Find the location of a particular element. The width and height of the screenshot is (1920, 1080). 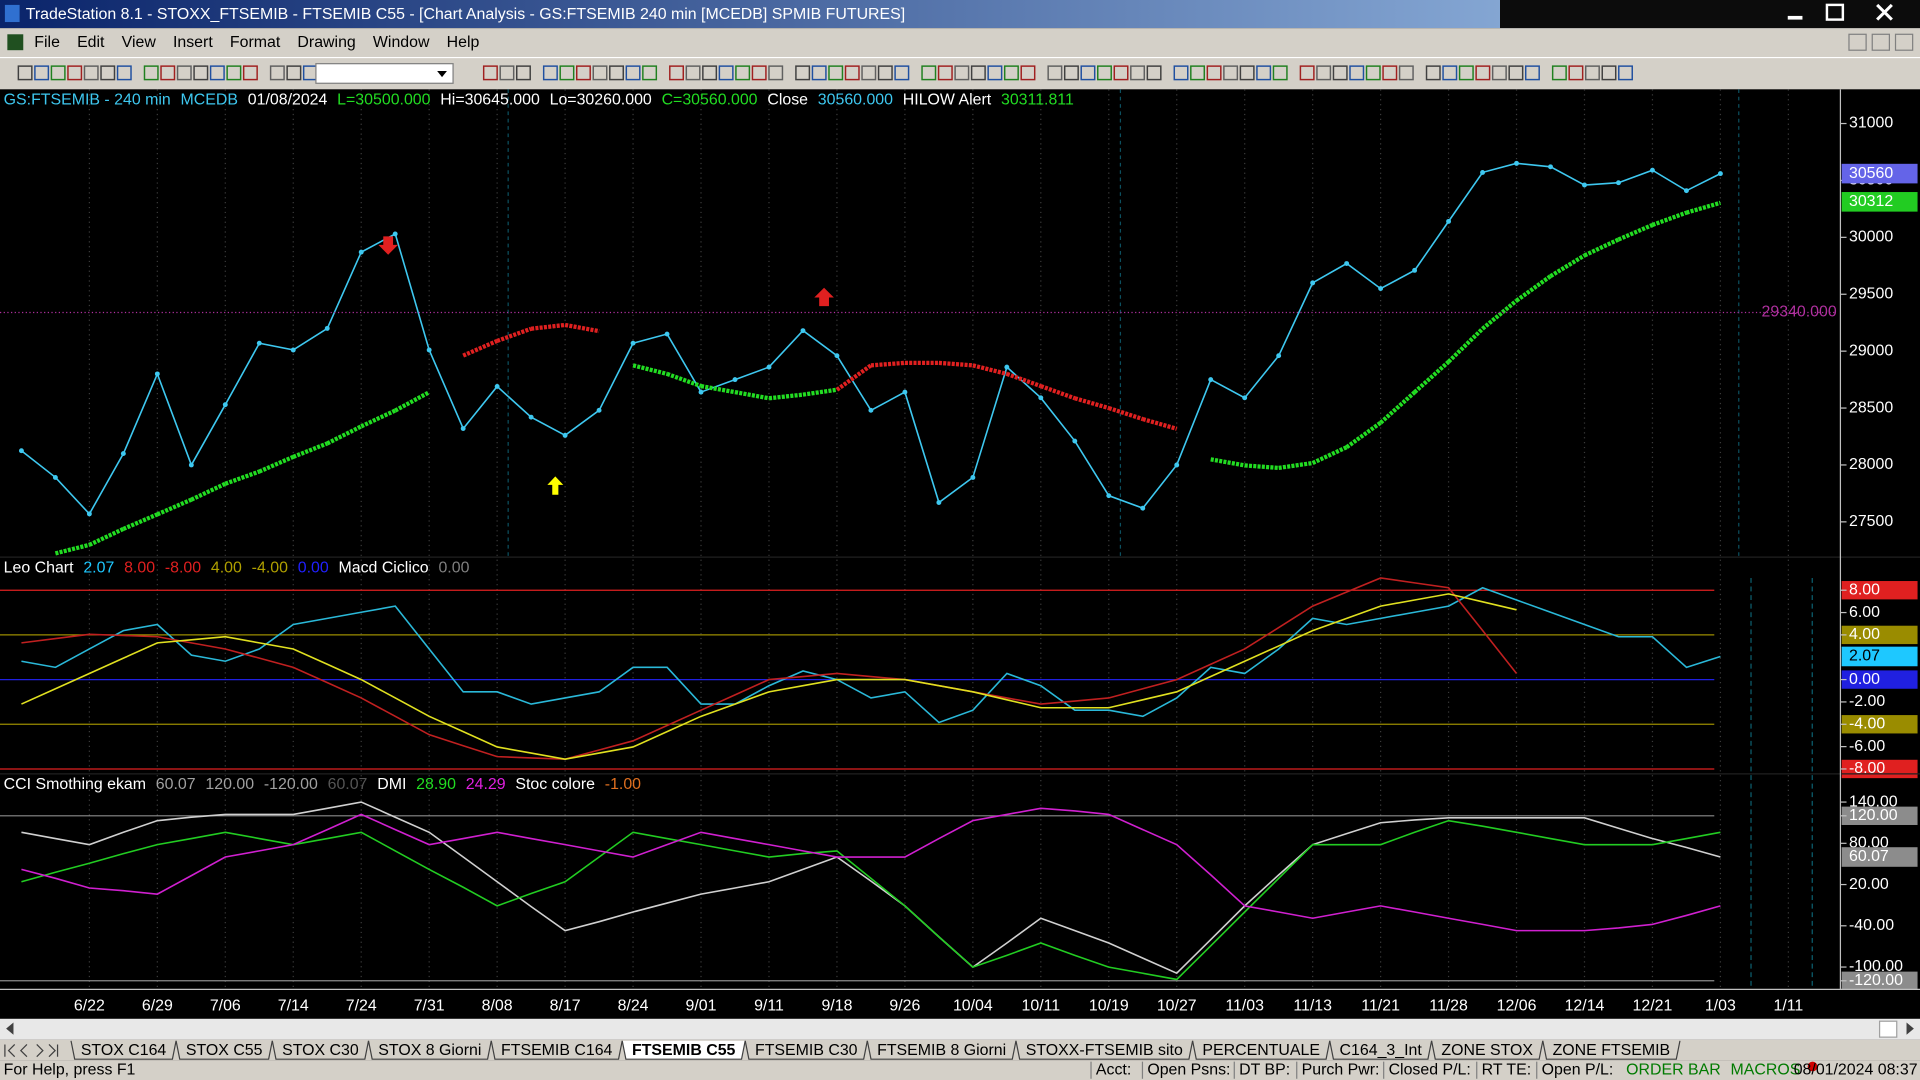

menu-item: File is located at coordinates (47, 42).